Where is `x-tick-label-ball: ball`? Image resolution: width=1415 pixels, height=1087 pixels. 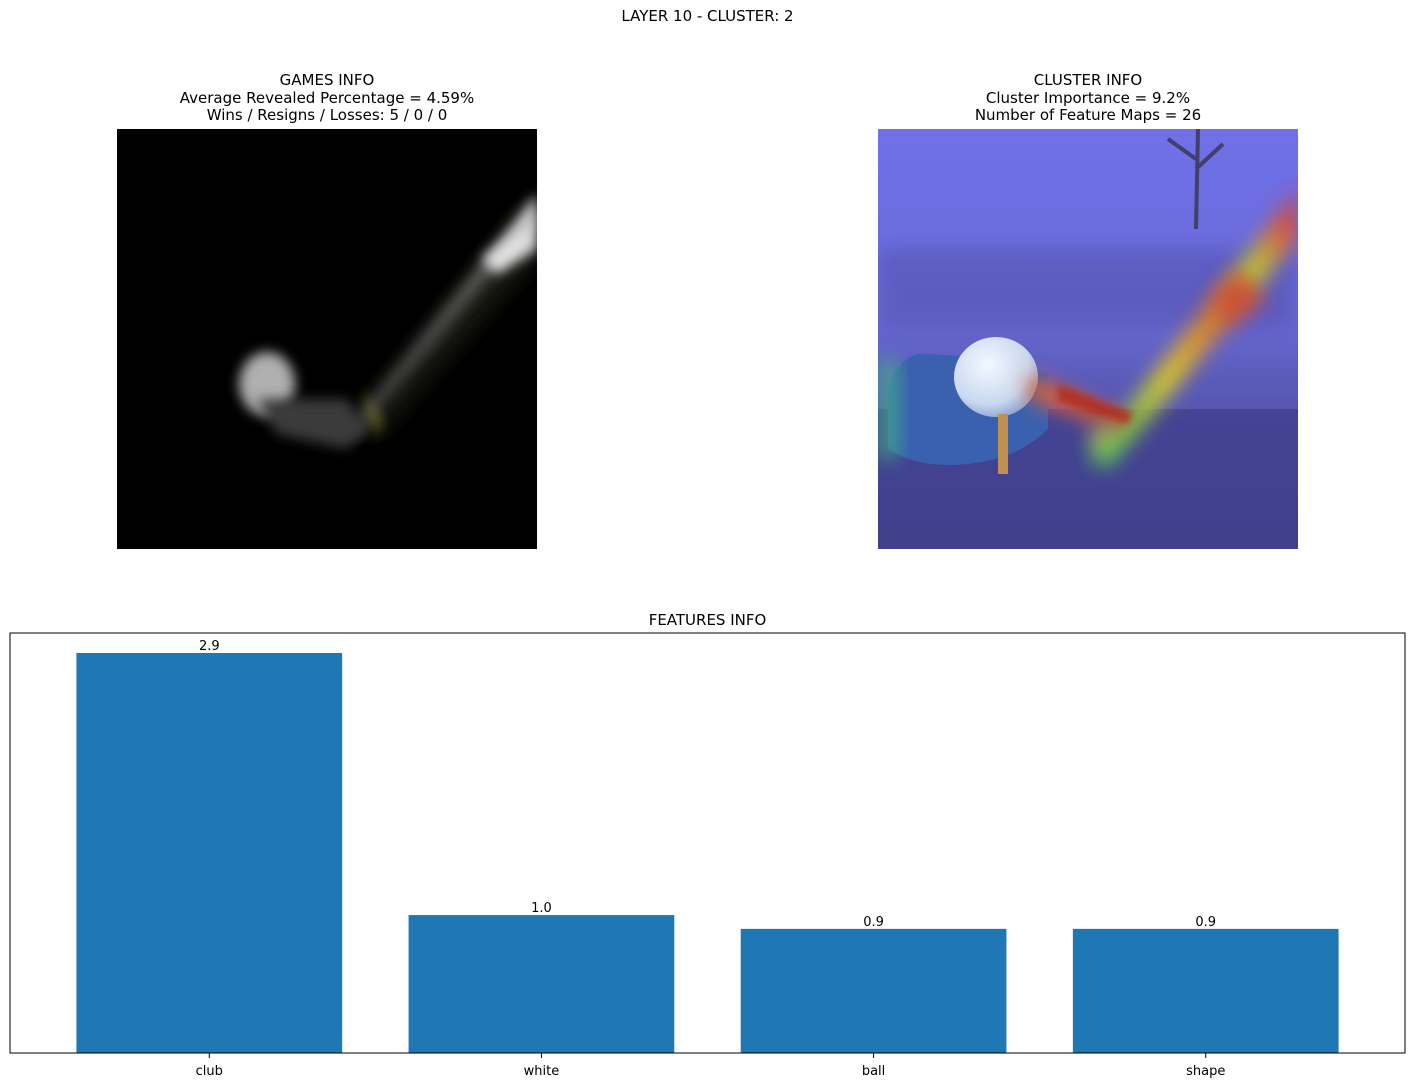
x-tick-label-ball: ball is located at coordinates (873, 1071).